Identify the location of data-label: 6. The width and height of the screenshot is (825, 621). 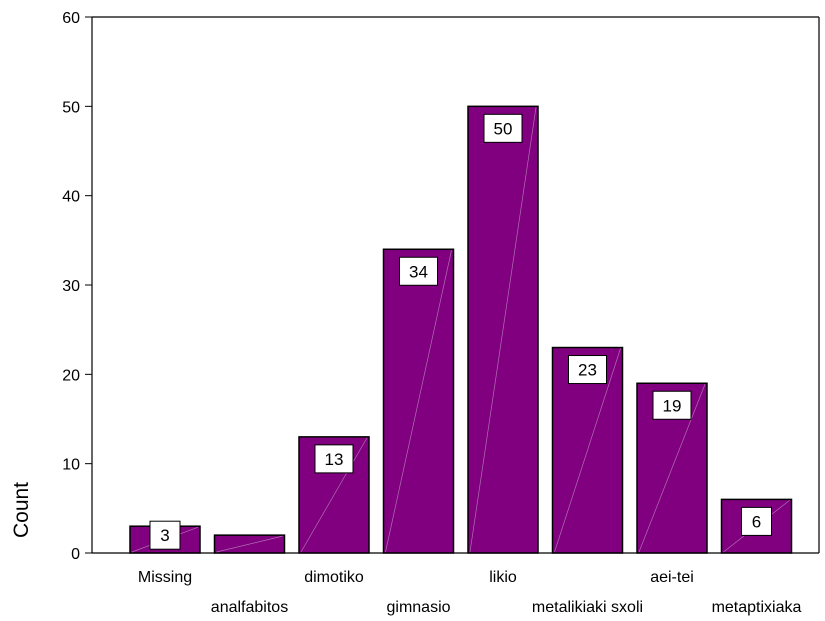
(756, 521).